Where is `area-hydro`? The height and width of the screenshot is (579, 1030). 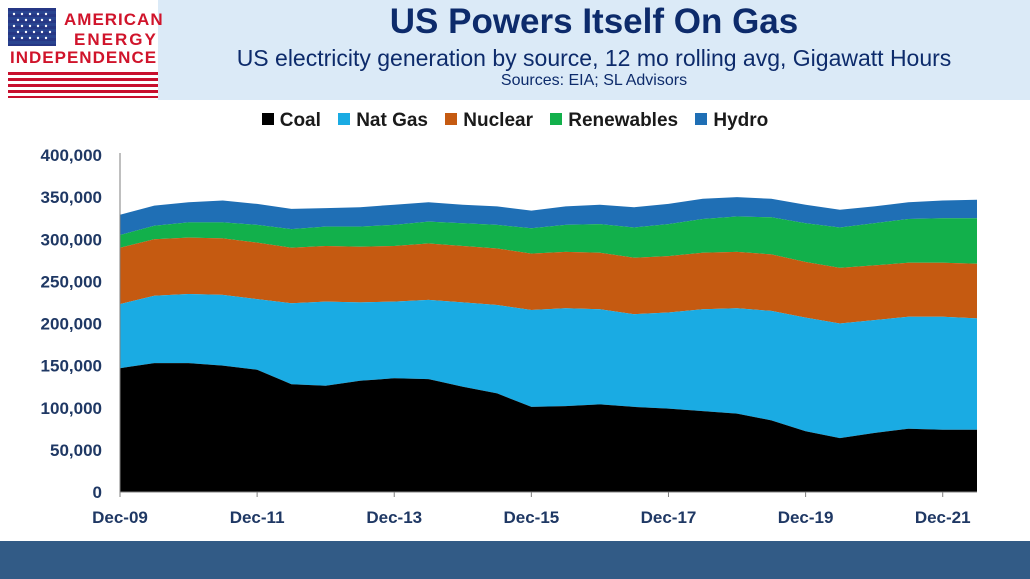
area-hydro is located at coordinates (548, 216).